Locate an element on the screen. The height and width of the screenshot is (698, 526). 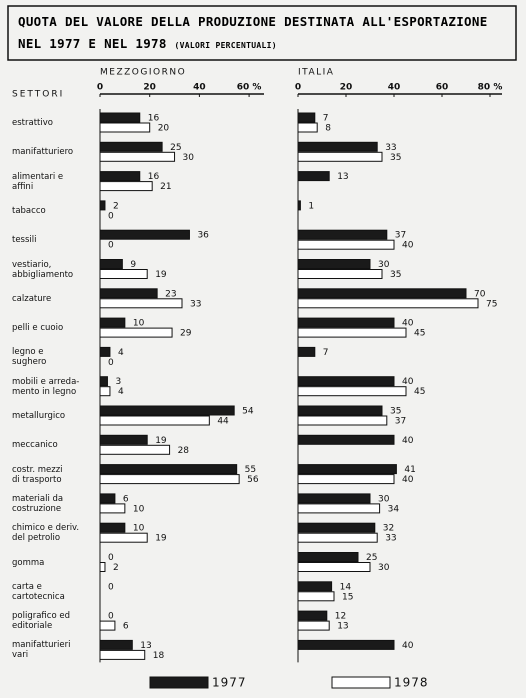
value-label: 75 is located at coordinates (491, 304).